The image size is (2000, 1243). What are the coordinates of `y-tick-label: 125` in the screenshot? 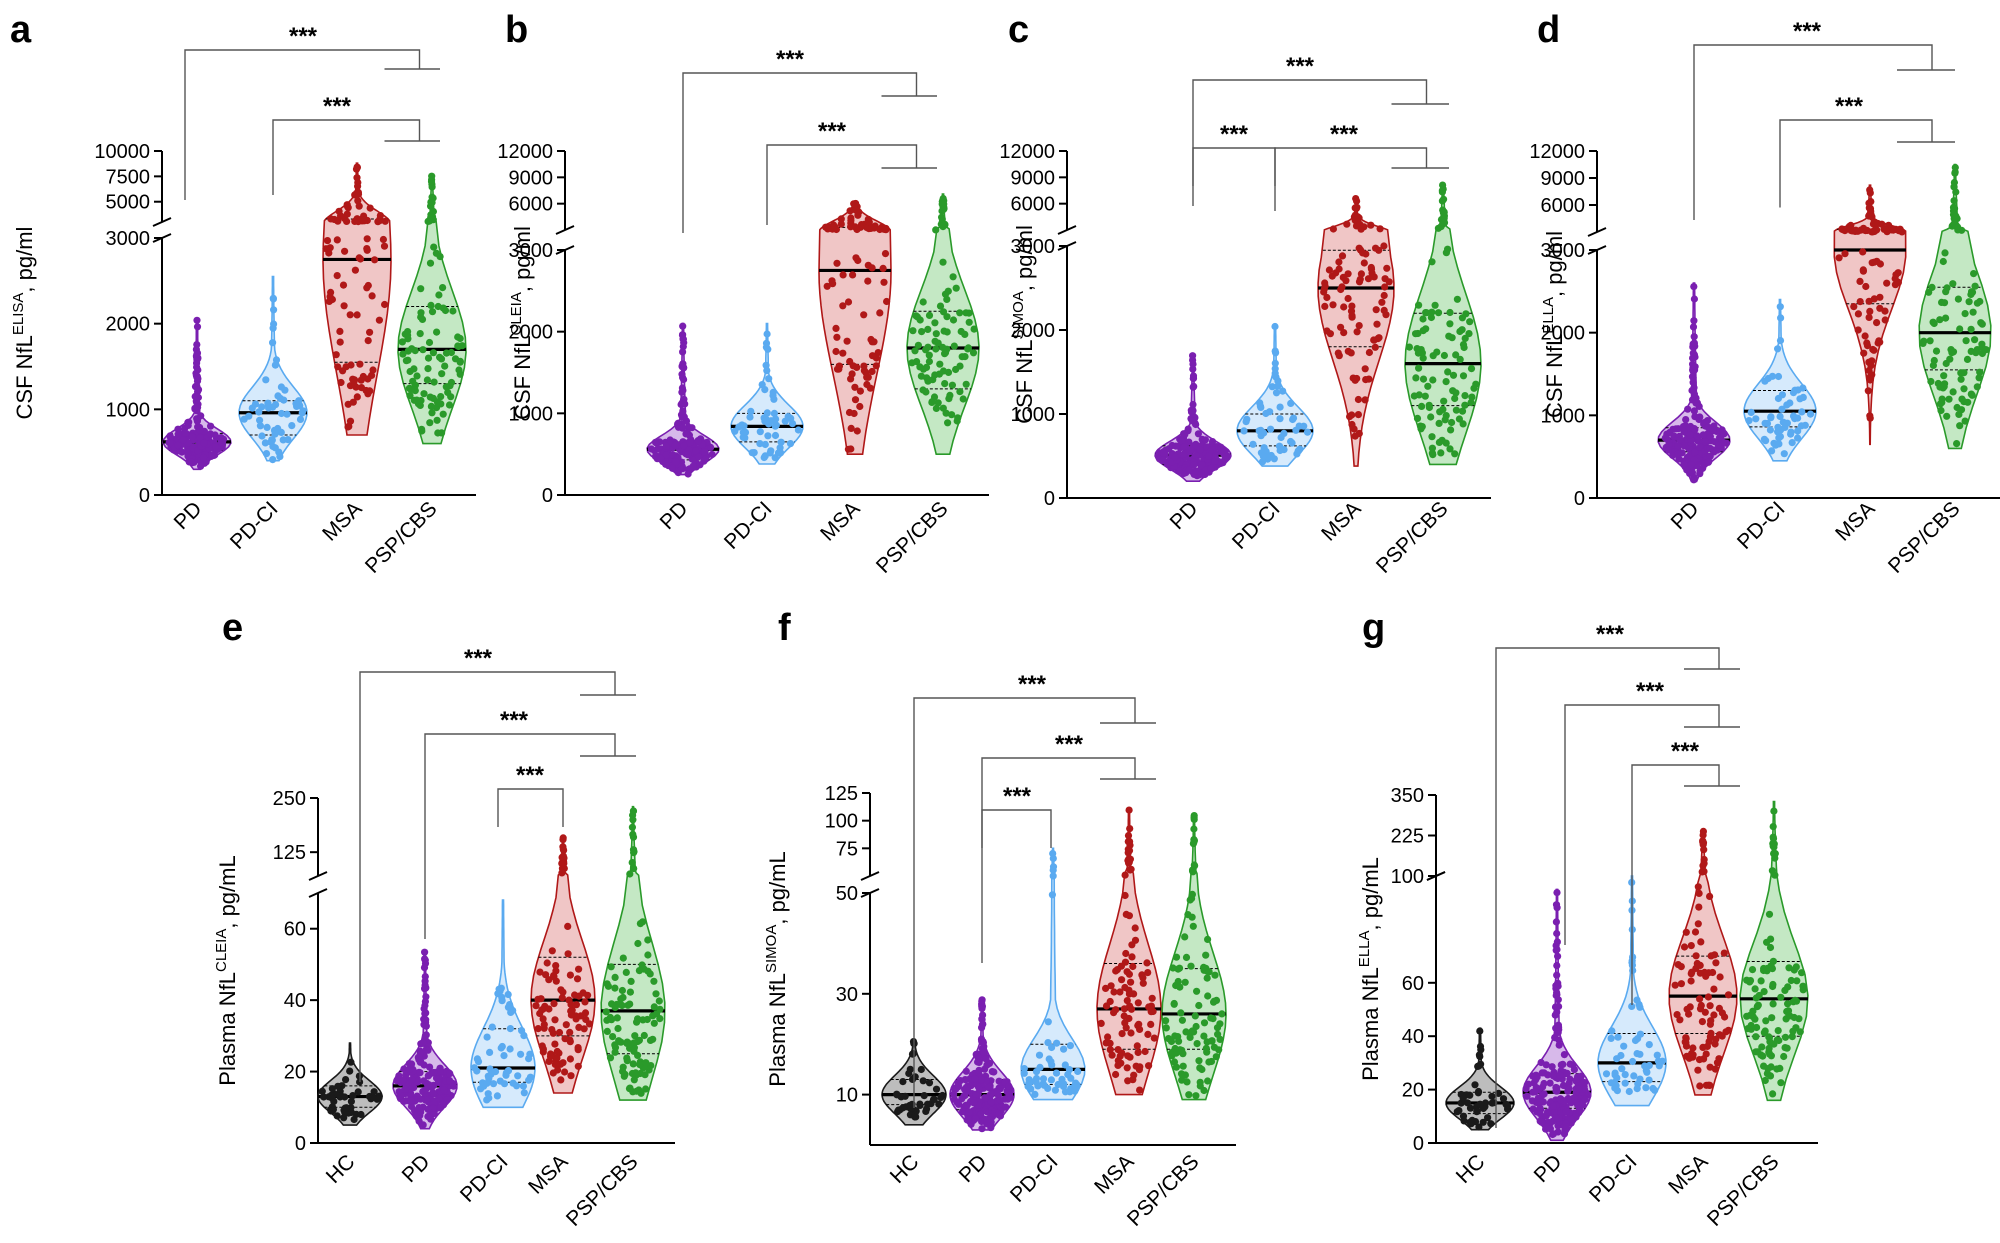 It's located at (289, 853).